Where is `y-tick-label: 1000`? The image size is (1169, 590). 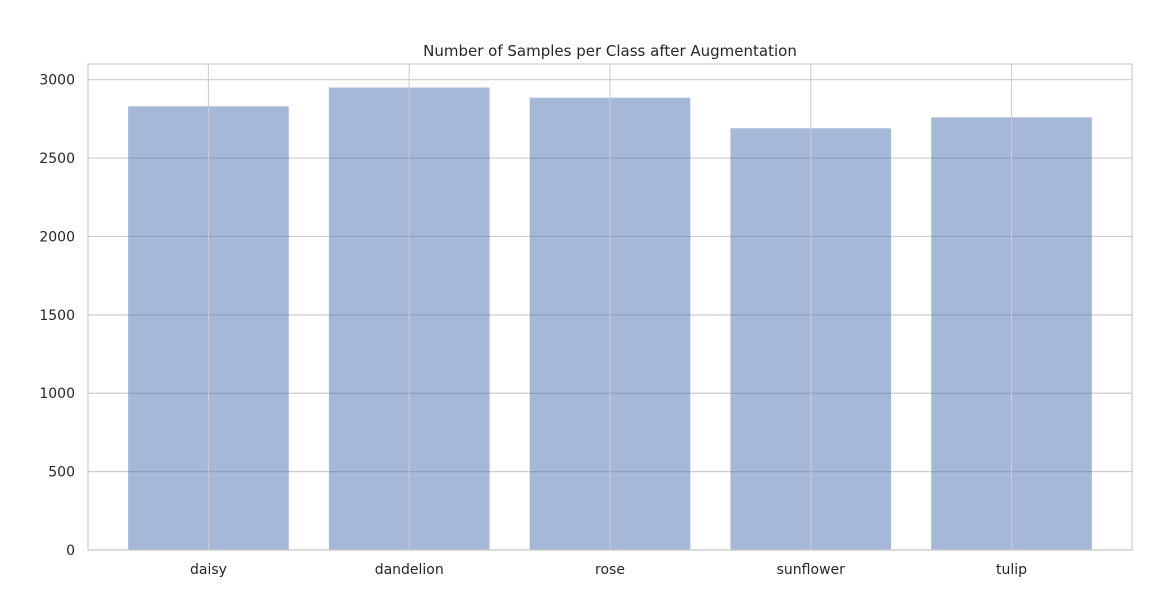
y-tick-label: 1000 is located at coordinates (57, 394).